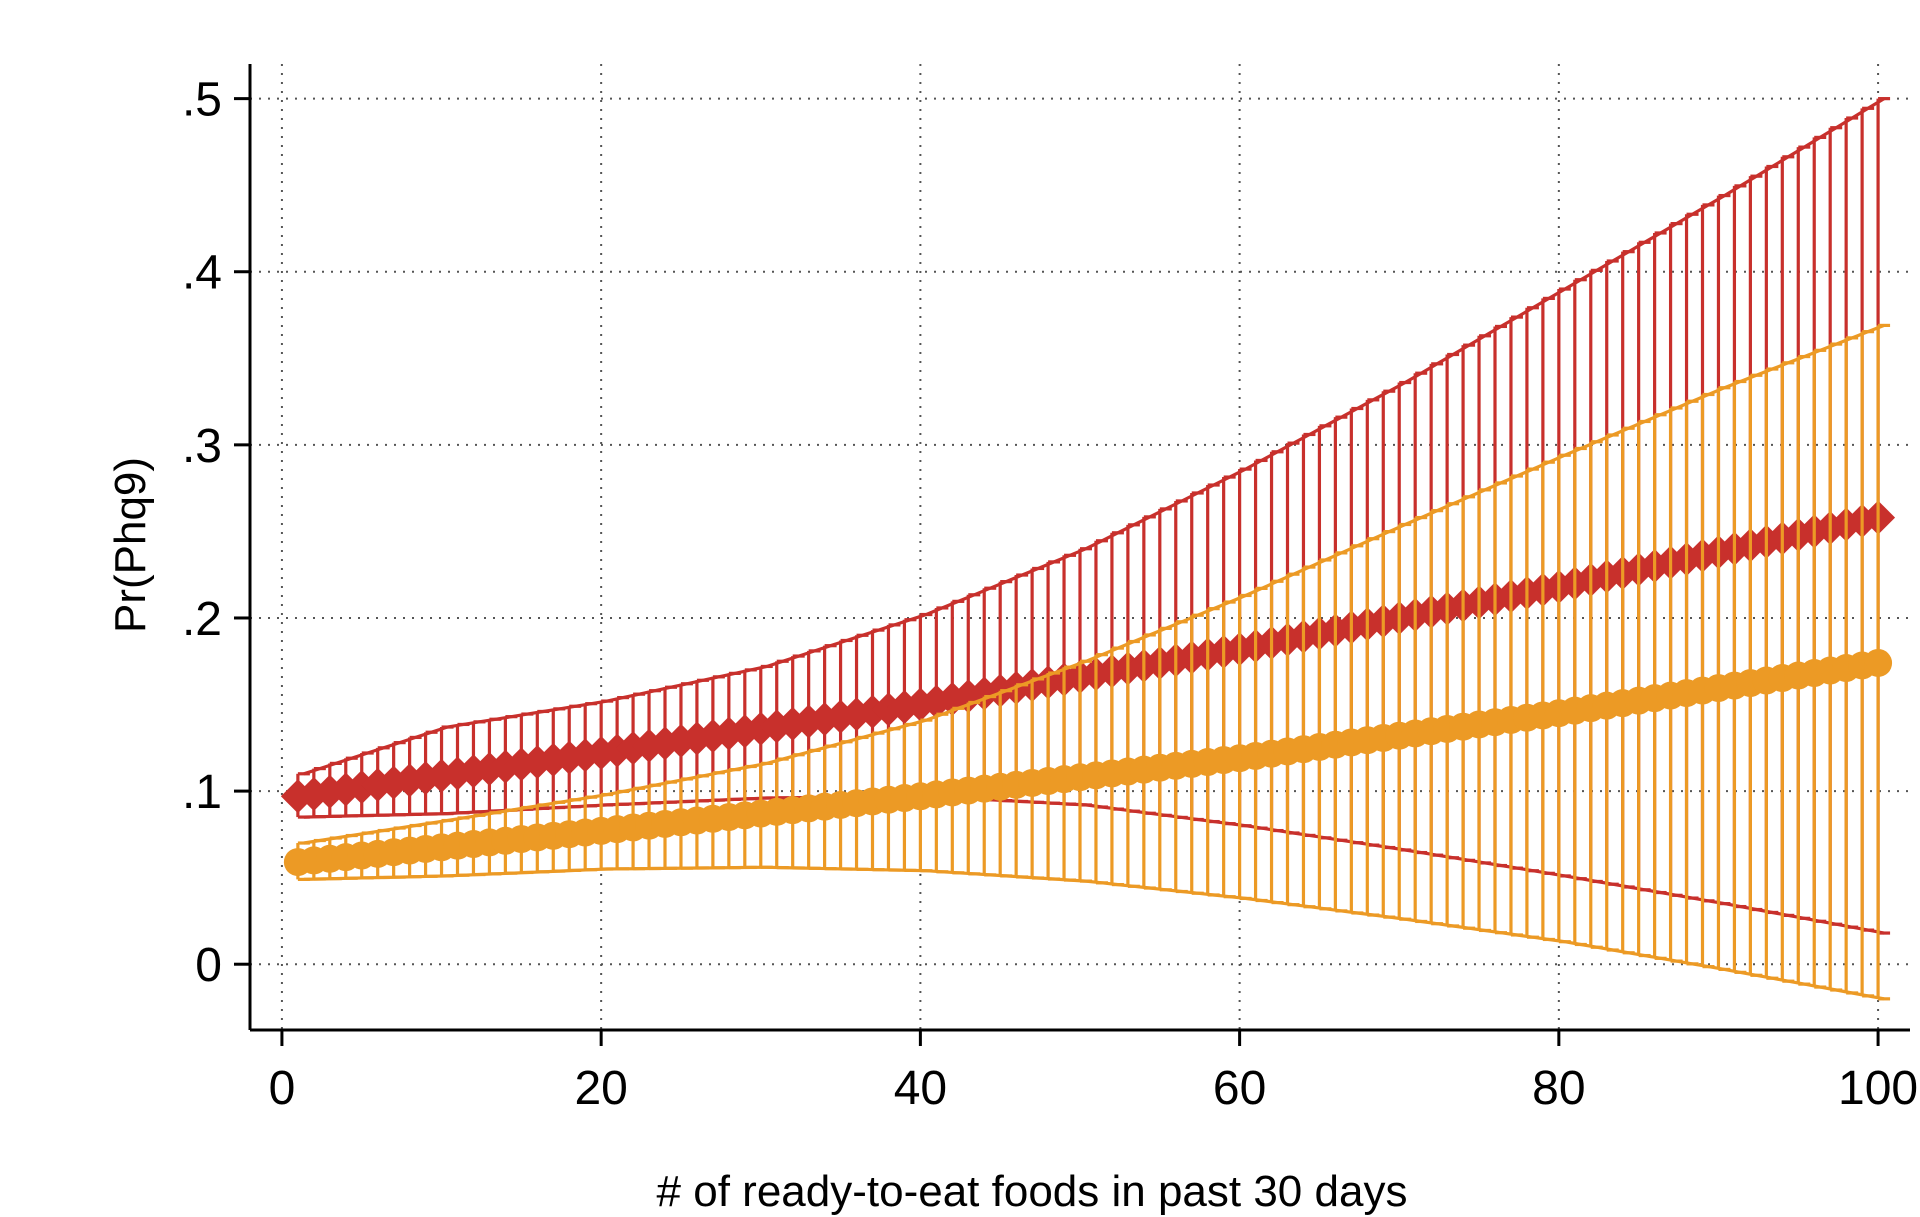 The height and width of the screenshot is (1217, 1920). What do you see at coordinates (202, 273) in the screenshot?
I see `y-tick-label: .4` at bounding box center [202, 273].